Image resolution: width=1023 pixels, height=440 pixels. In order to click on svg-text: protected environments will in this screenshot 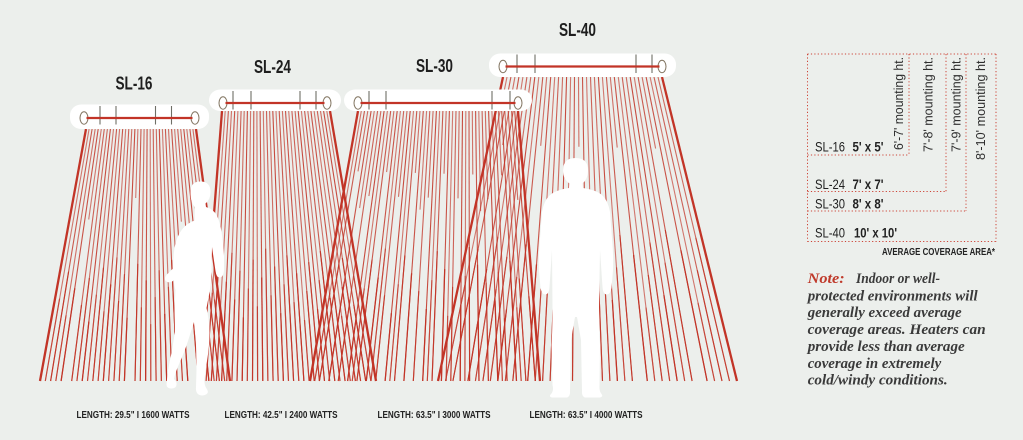, I will do `click(892, 295)`.